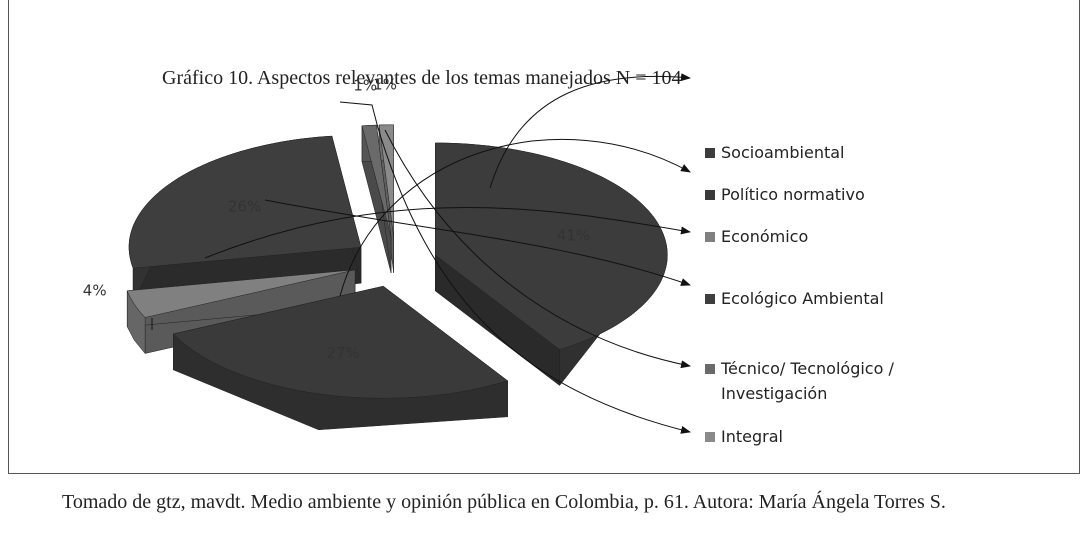 The height and width of the screenshot is (558, 1090). What do you see at coordinates (793, 194) in the screenshot?
I see `legend-label: Político normativo` at bounding box center [793, 194].